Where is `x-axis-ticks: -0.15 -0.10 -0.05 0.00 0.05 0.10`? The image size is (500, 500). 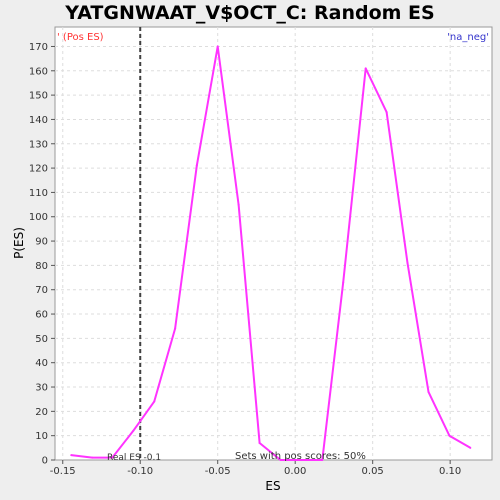
x-axis-ticks: -0.15 -0.10 -0.05 0.00 0.05 0.10 is located at coordinates (255, 468).